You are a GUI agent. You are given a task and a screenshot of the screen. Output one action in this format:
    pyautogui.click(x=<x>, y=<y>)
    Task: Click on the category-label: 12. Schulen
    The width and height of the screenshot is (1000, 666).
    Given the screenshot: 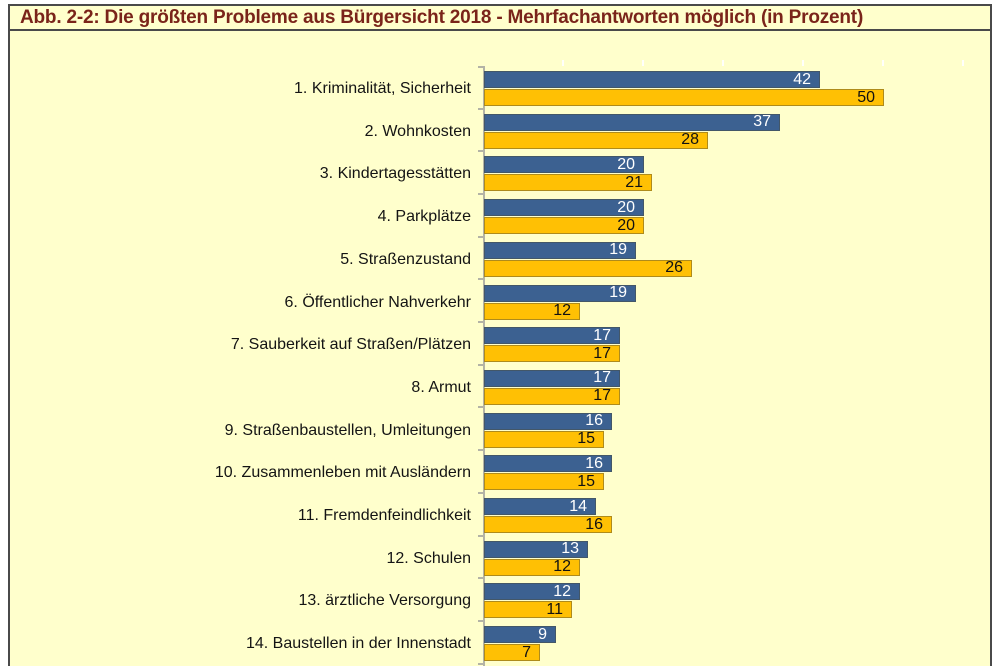 What is the action you would take?
    pyautogui.click(x=428, y=558)
    